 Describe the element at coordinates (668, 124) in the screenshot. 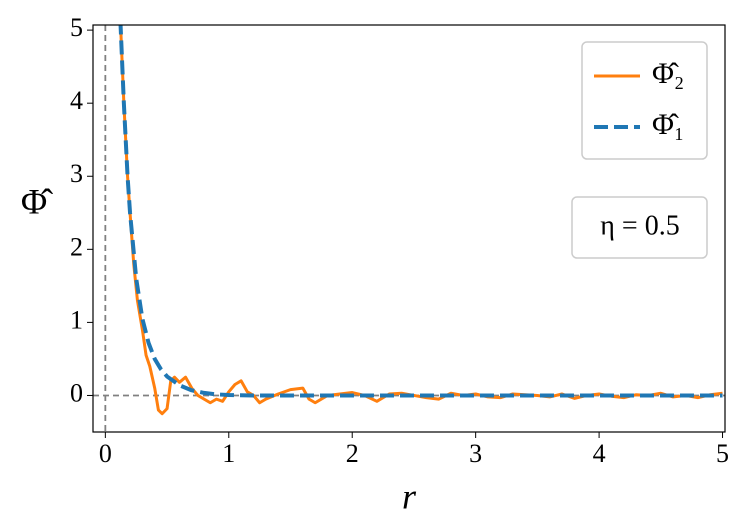

I see `legend-label: Φ̂₁` at that location.